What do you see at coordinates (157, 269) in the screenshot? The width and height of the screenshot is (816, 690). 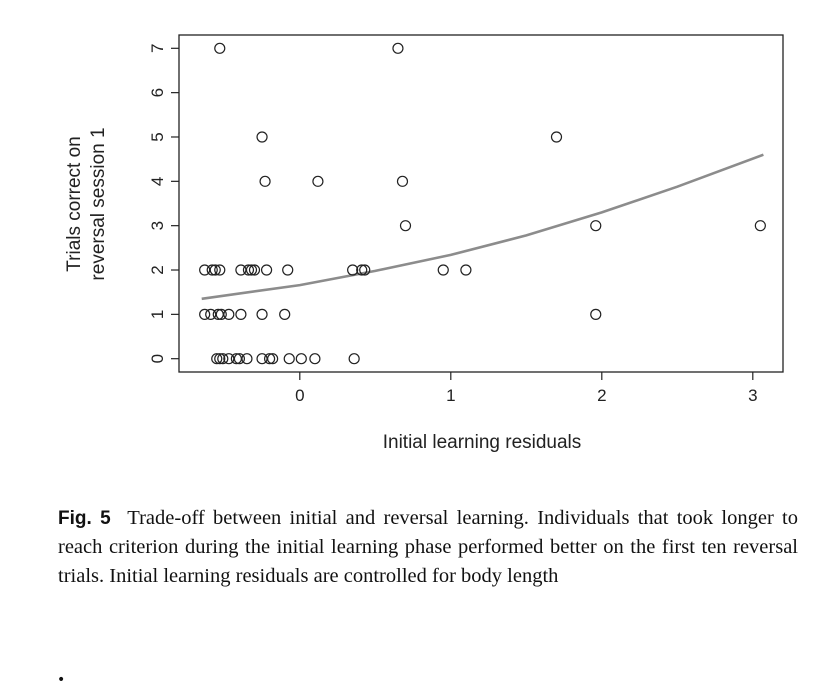 I see `y-tick-label: 2` at bounding box center [157, 269].